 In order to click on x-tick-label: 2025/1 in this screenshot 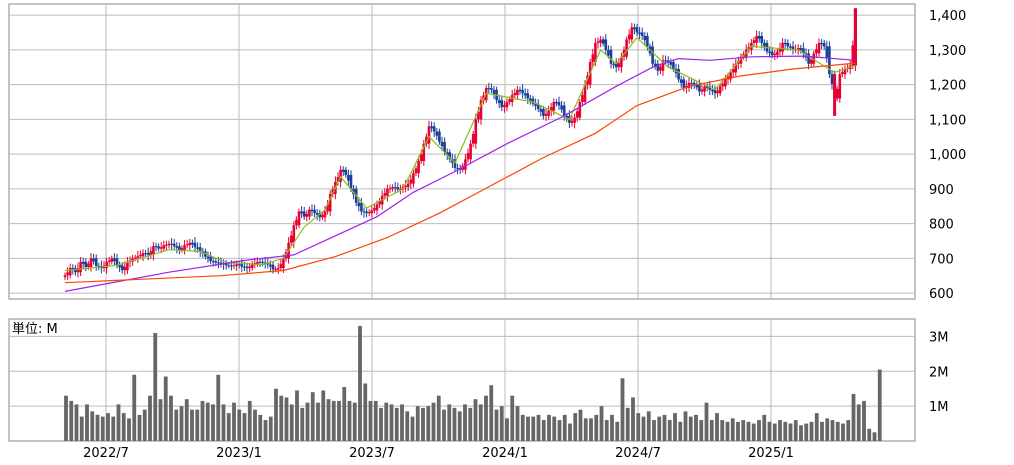, I will do `click(771, 453)`.